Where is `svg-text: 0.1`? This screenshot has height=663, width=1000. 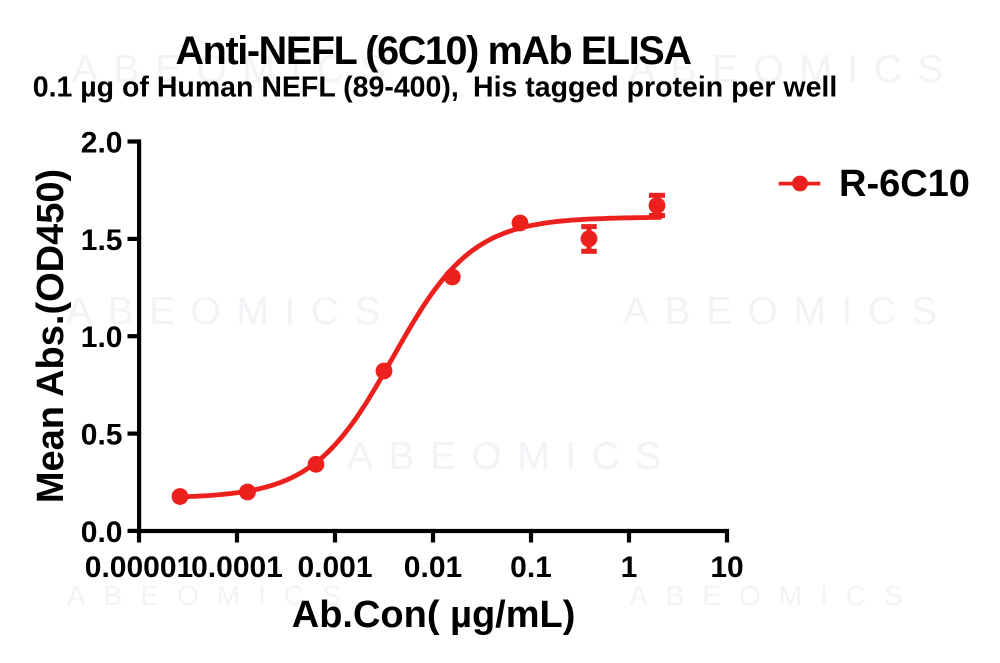
svg-text: 0.1 is located at coordinates (531, 567).